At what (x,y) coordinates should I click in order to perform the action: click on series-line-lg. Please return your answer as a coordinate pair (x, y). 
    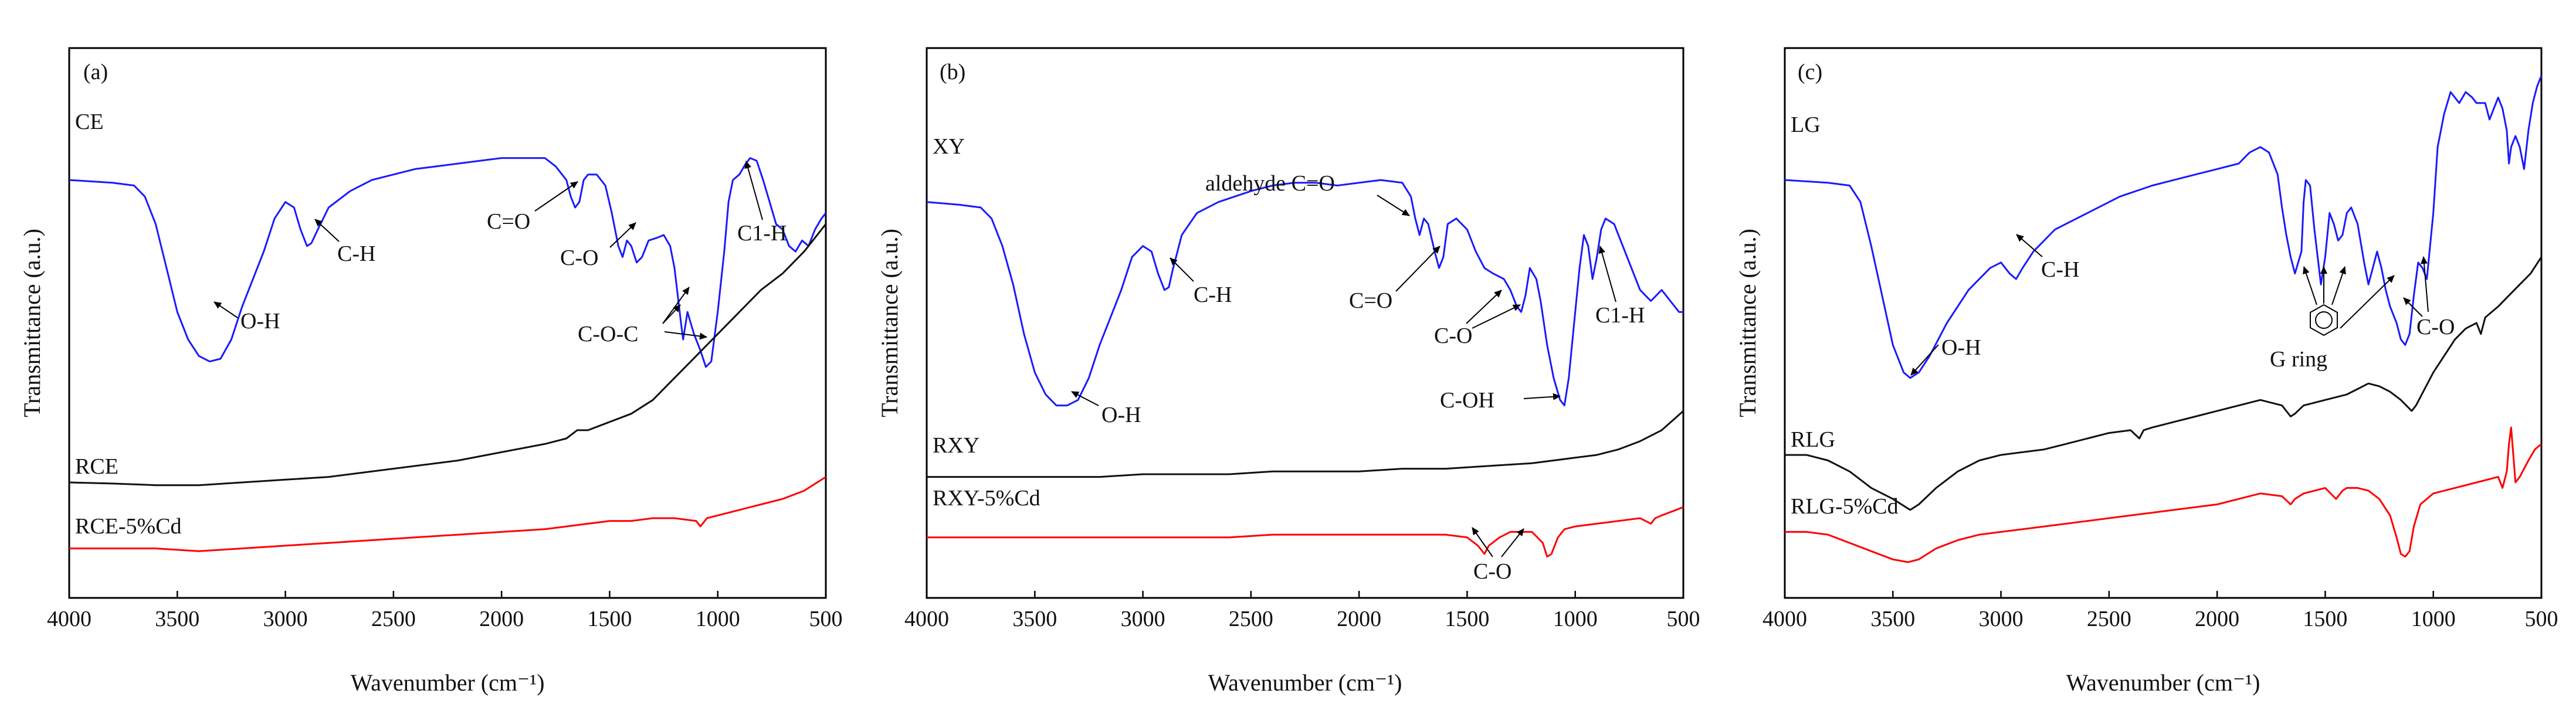
    Looking at the image, I should click on (2164, 227).